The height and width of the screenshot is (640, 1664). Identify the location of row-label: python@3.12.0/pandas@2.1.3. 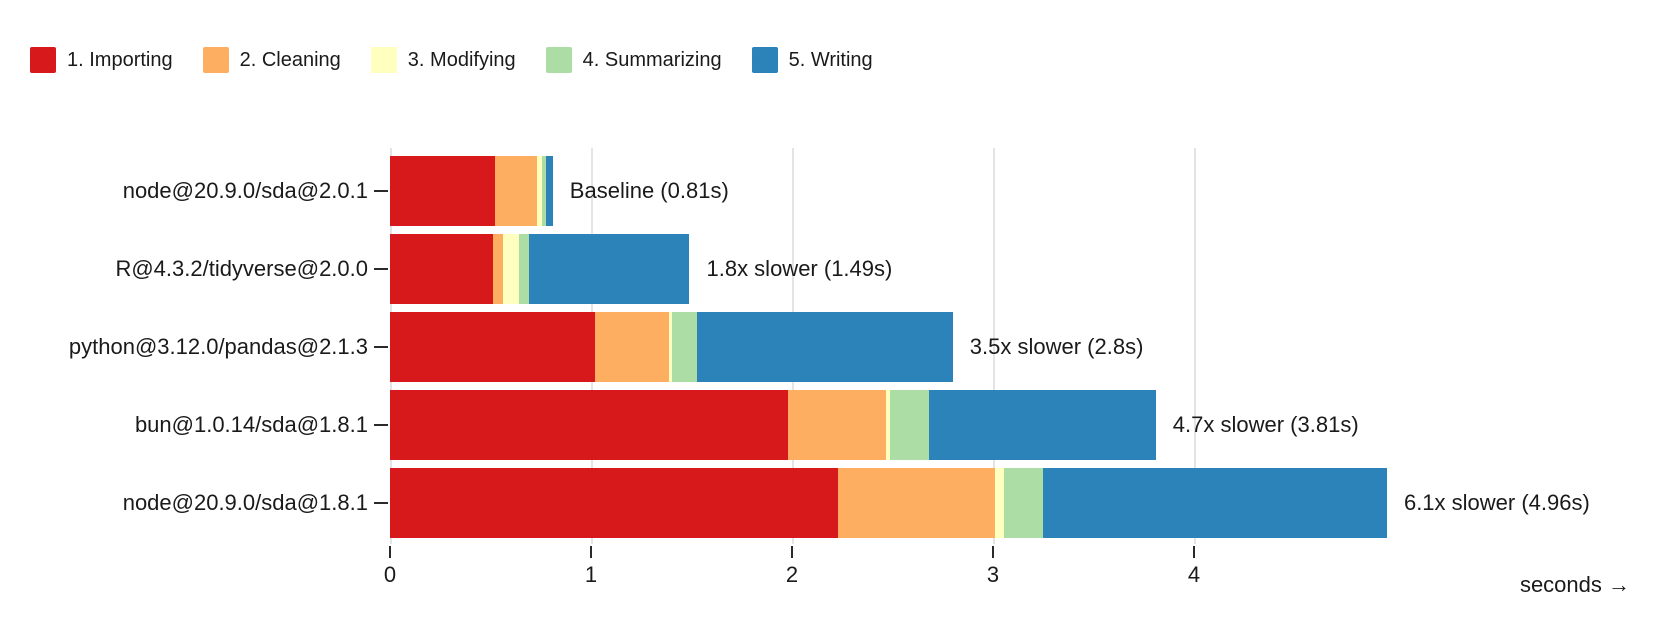
(218, 346).